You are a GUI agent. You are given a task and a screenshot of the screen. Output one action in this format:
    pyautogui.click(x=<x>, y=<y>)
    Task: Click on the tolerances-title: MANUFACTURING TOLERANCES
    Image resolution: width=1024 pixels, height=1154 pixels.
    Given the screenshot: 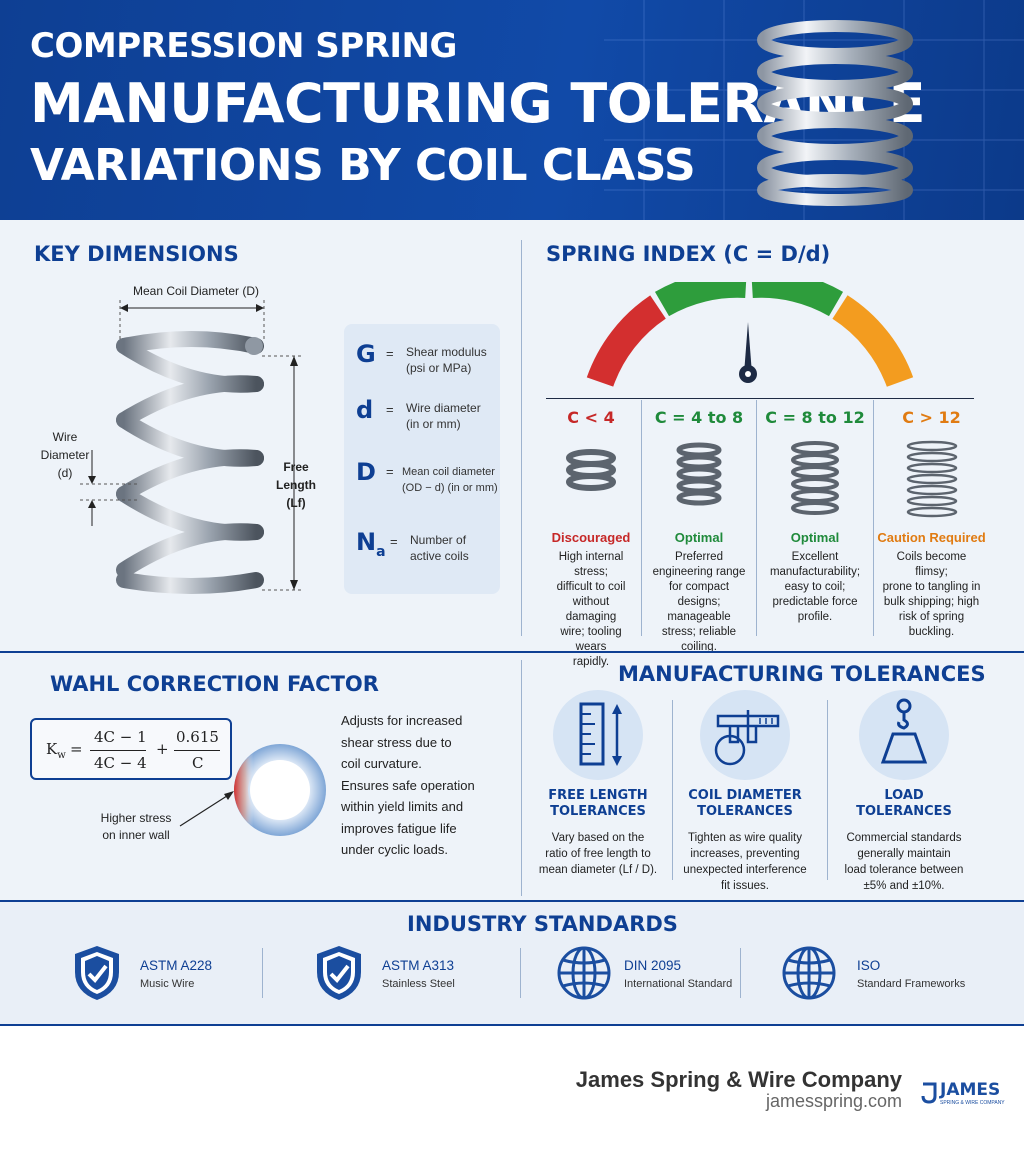 What is the action you would take?
    pyautogui.click(x=802, y=674)
    